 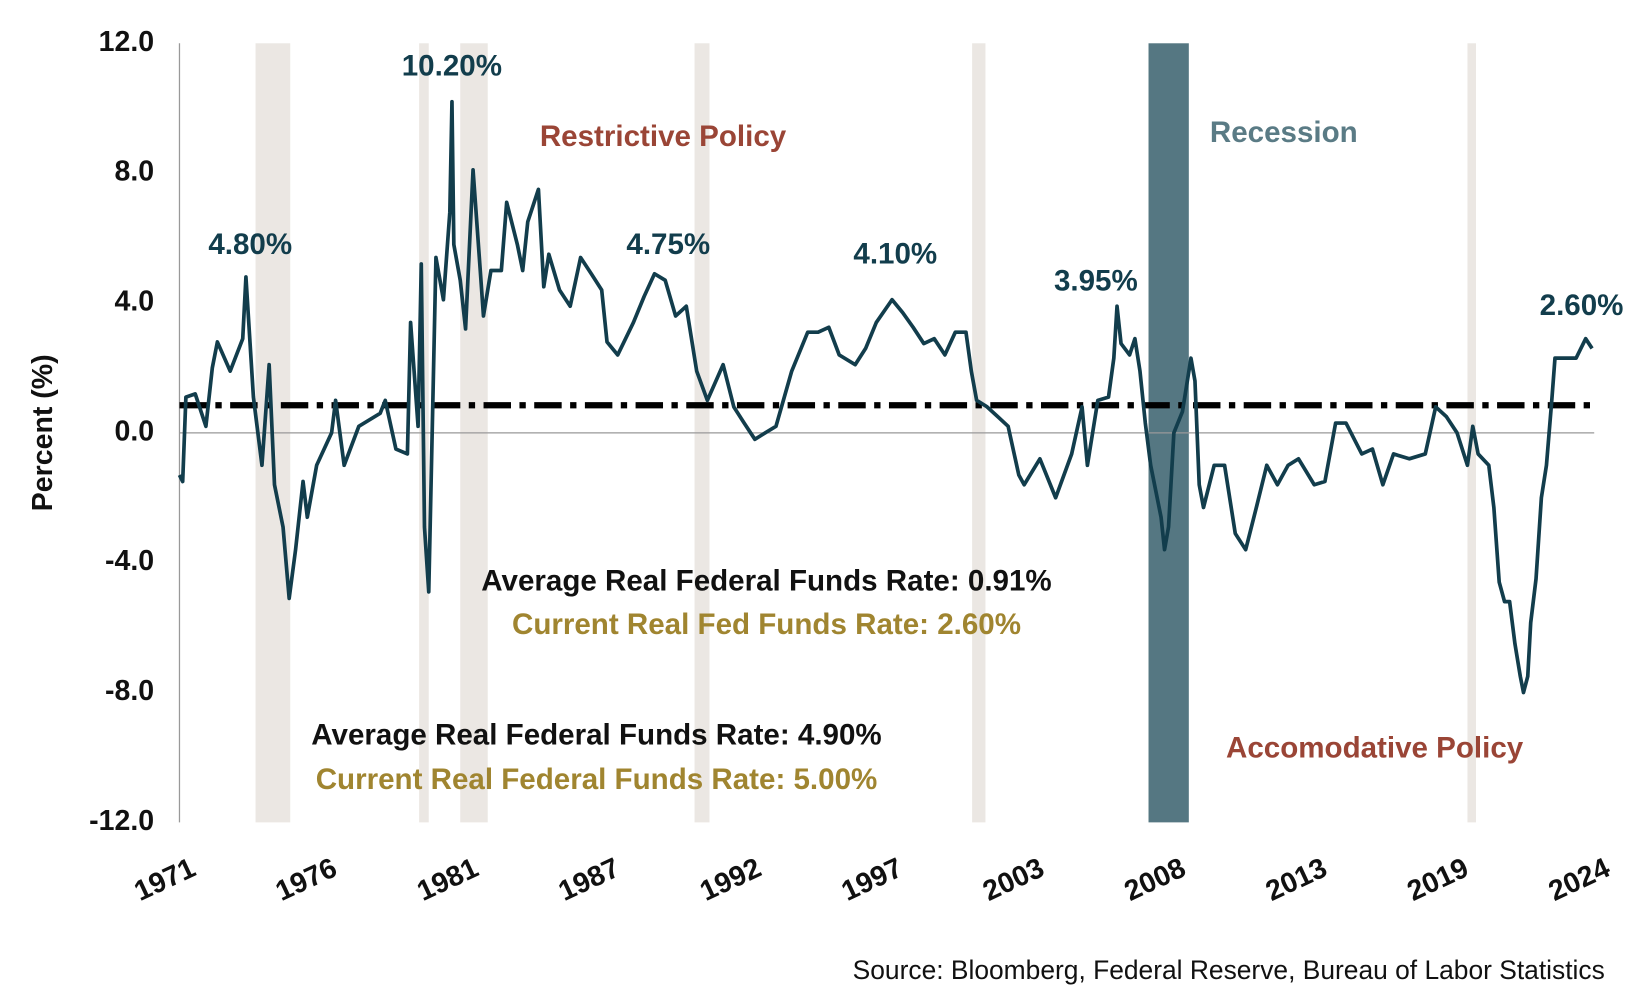 I want to click on x-tick-label: 2013, so click(x=1296, y=880).